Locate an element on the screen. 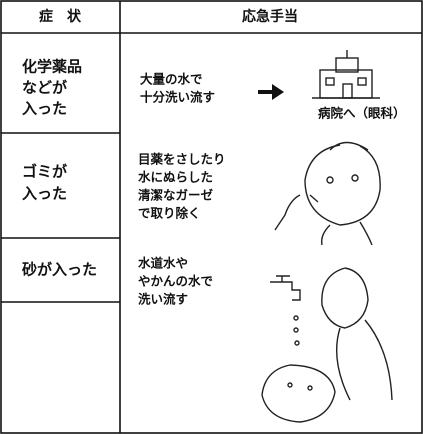  action-text: 水にぬらした is located at coordinates (175, 177).